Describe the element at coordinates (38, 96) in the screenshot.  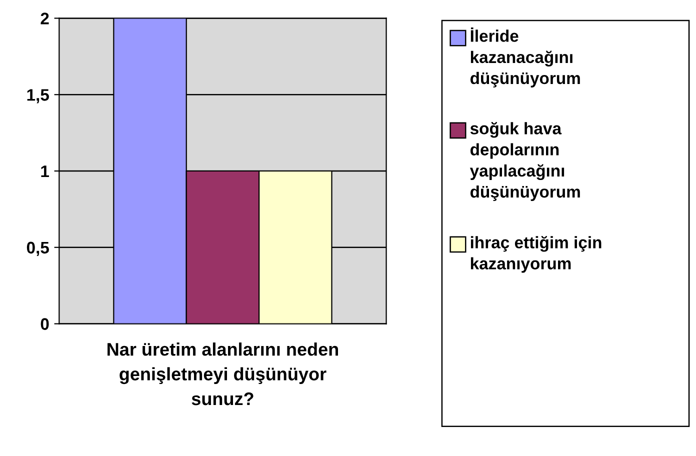
I see `y-tick-label: 1,5` at that location.